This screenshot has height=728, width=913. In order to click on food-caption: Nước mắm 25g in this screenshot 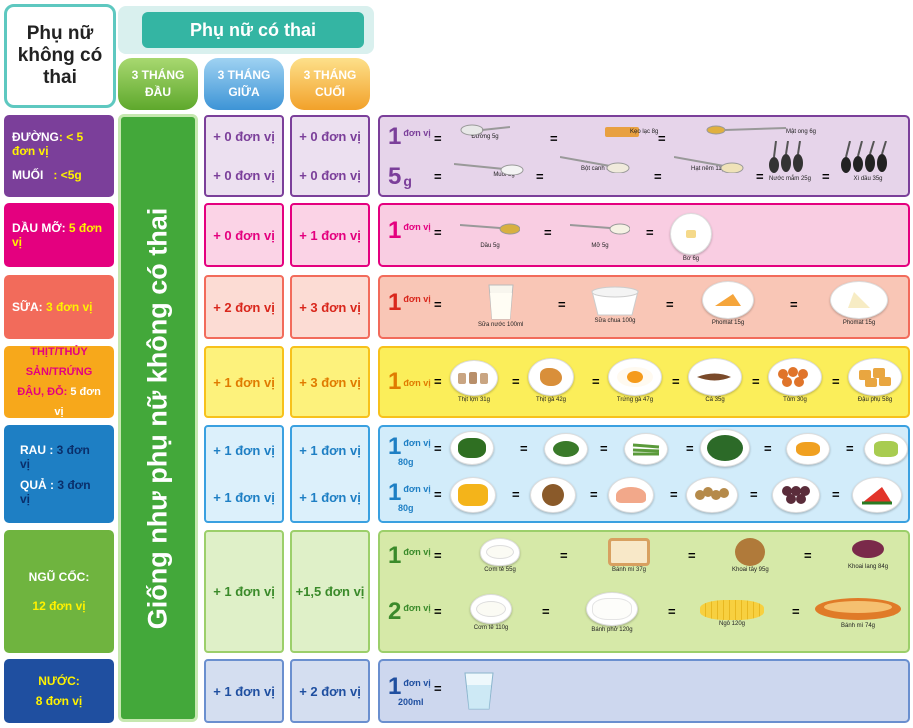, I will do `click(790, 179)`.